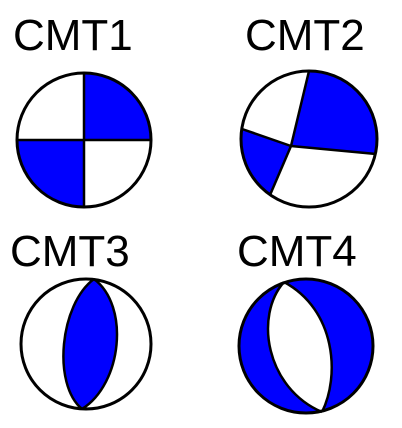  What do you see at coordinates (333, 150) in the screenshot?
I see `cmt2-nodal-plane-2b` at bounding box center [333, 150].